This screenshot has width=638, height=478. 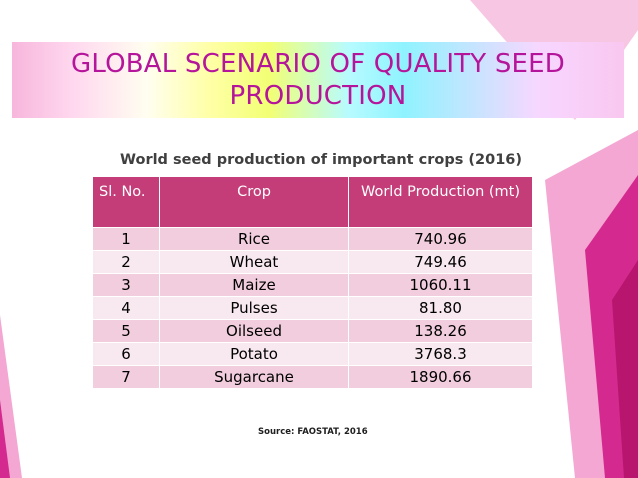 What do you see at coordinates (126, 377) in the screenshot?
I see `cell-sl-no: 7` at bounding box center [126, 377].